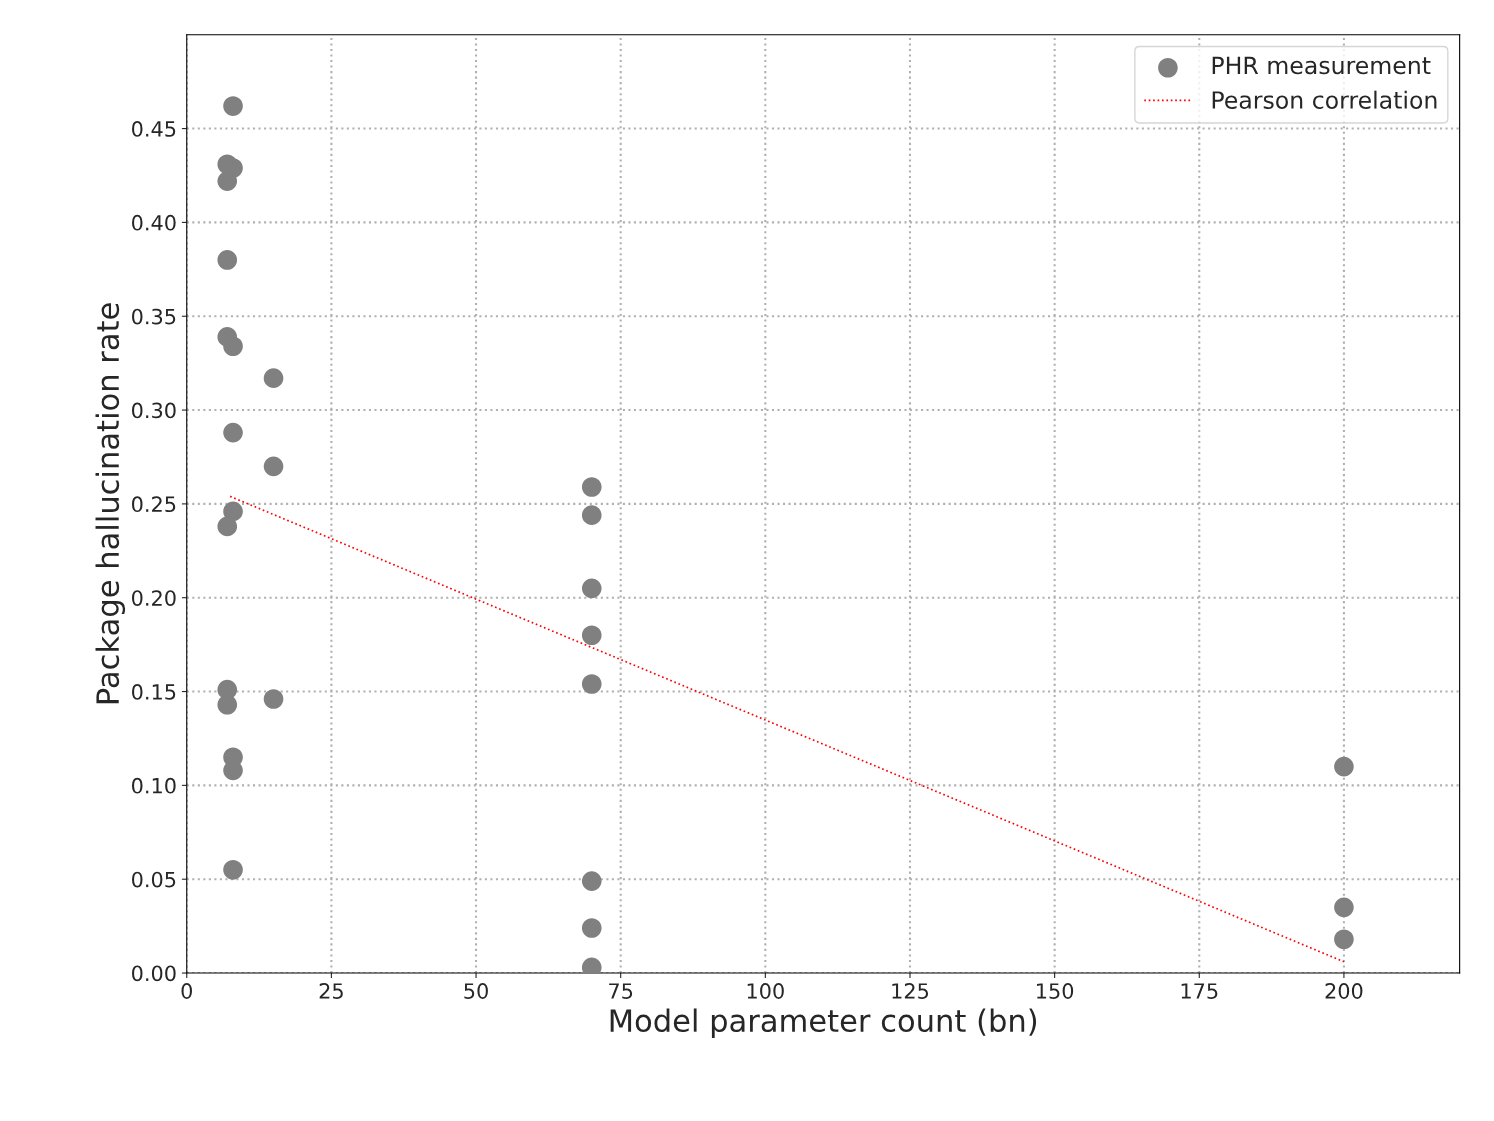 The width and height of the screenshot is (1494, 1121). Describe the element at coordinates (1321, 65) in the screenshot. I see `legend-label: PHR measurement` at that location.